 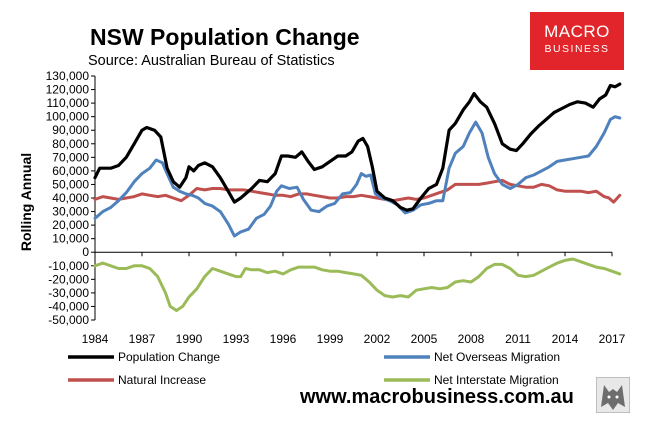 What do you see at coordinates (70, 239) in the screenshot?
I see `y-tick-label: 10,000` at bounding box center [70, 239].